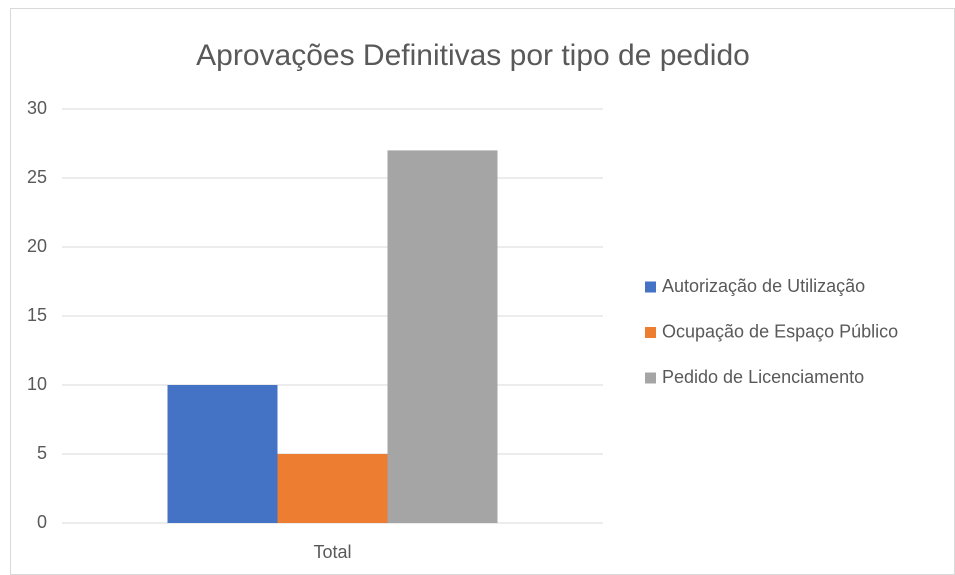 The width and height of the screenshot is (955, 575). Describe the element at coordinates (763, 377) in the screenshot. I see `legend-label: Pedido de Licenciamento` at that location.